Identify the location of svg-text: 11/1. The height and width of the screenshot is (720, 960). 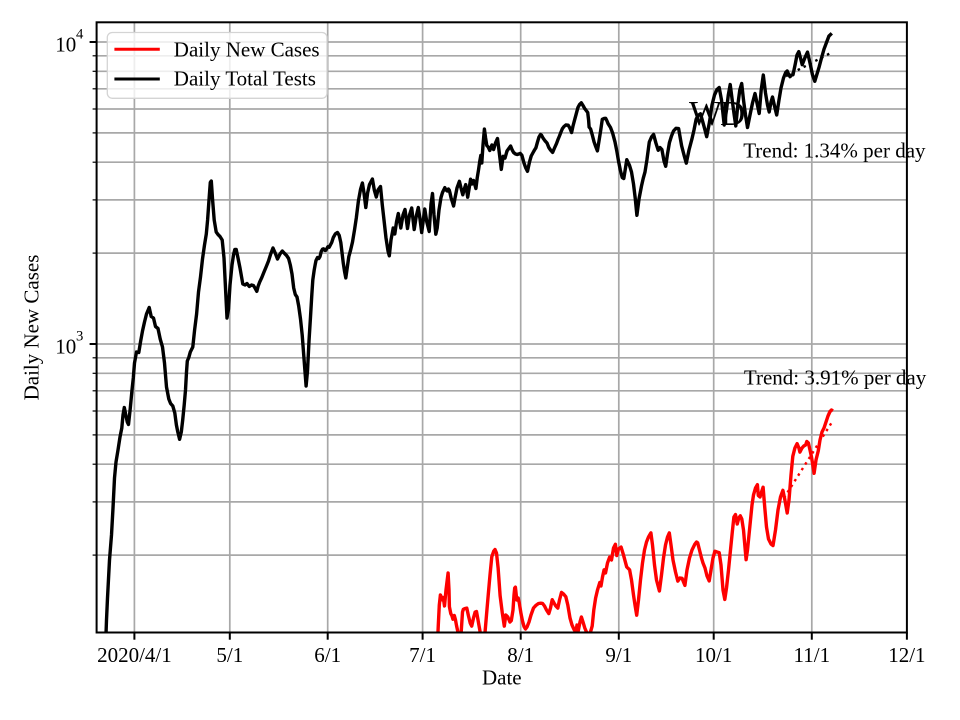
(812, 655).